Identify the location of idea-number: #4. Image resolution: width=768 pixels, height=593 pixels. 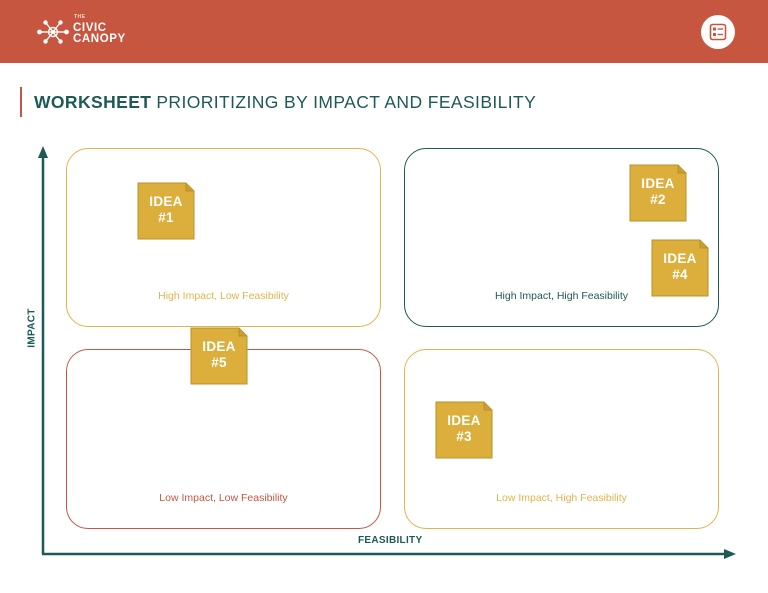
(680, 274).